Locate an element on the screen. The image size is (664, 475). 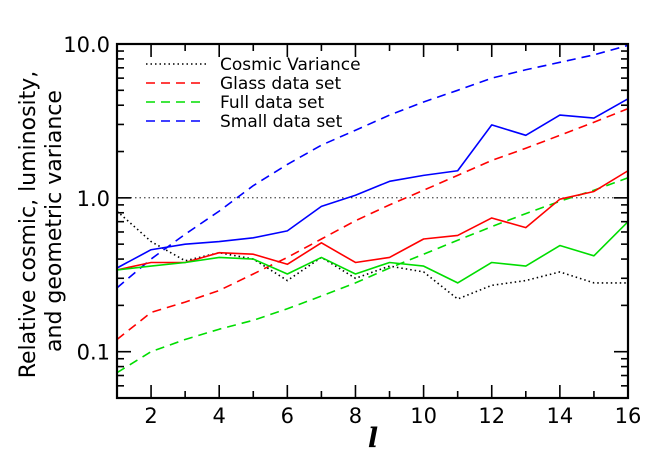
x-tick-label: 12 is located at coordinates (491, 416).